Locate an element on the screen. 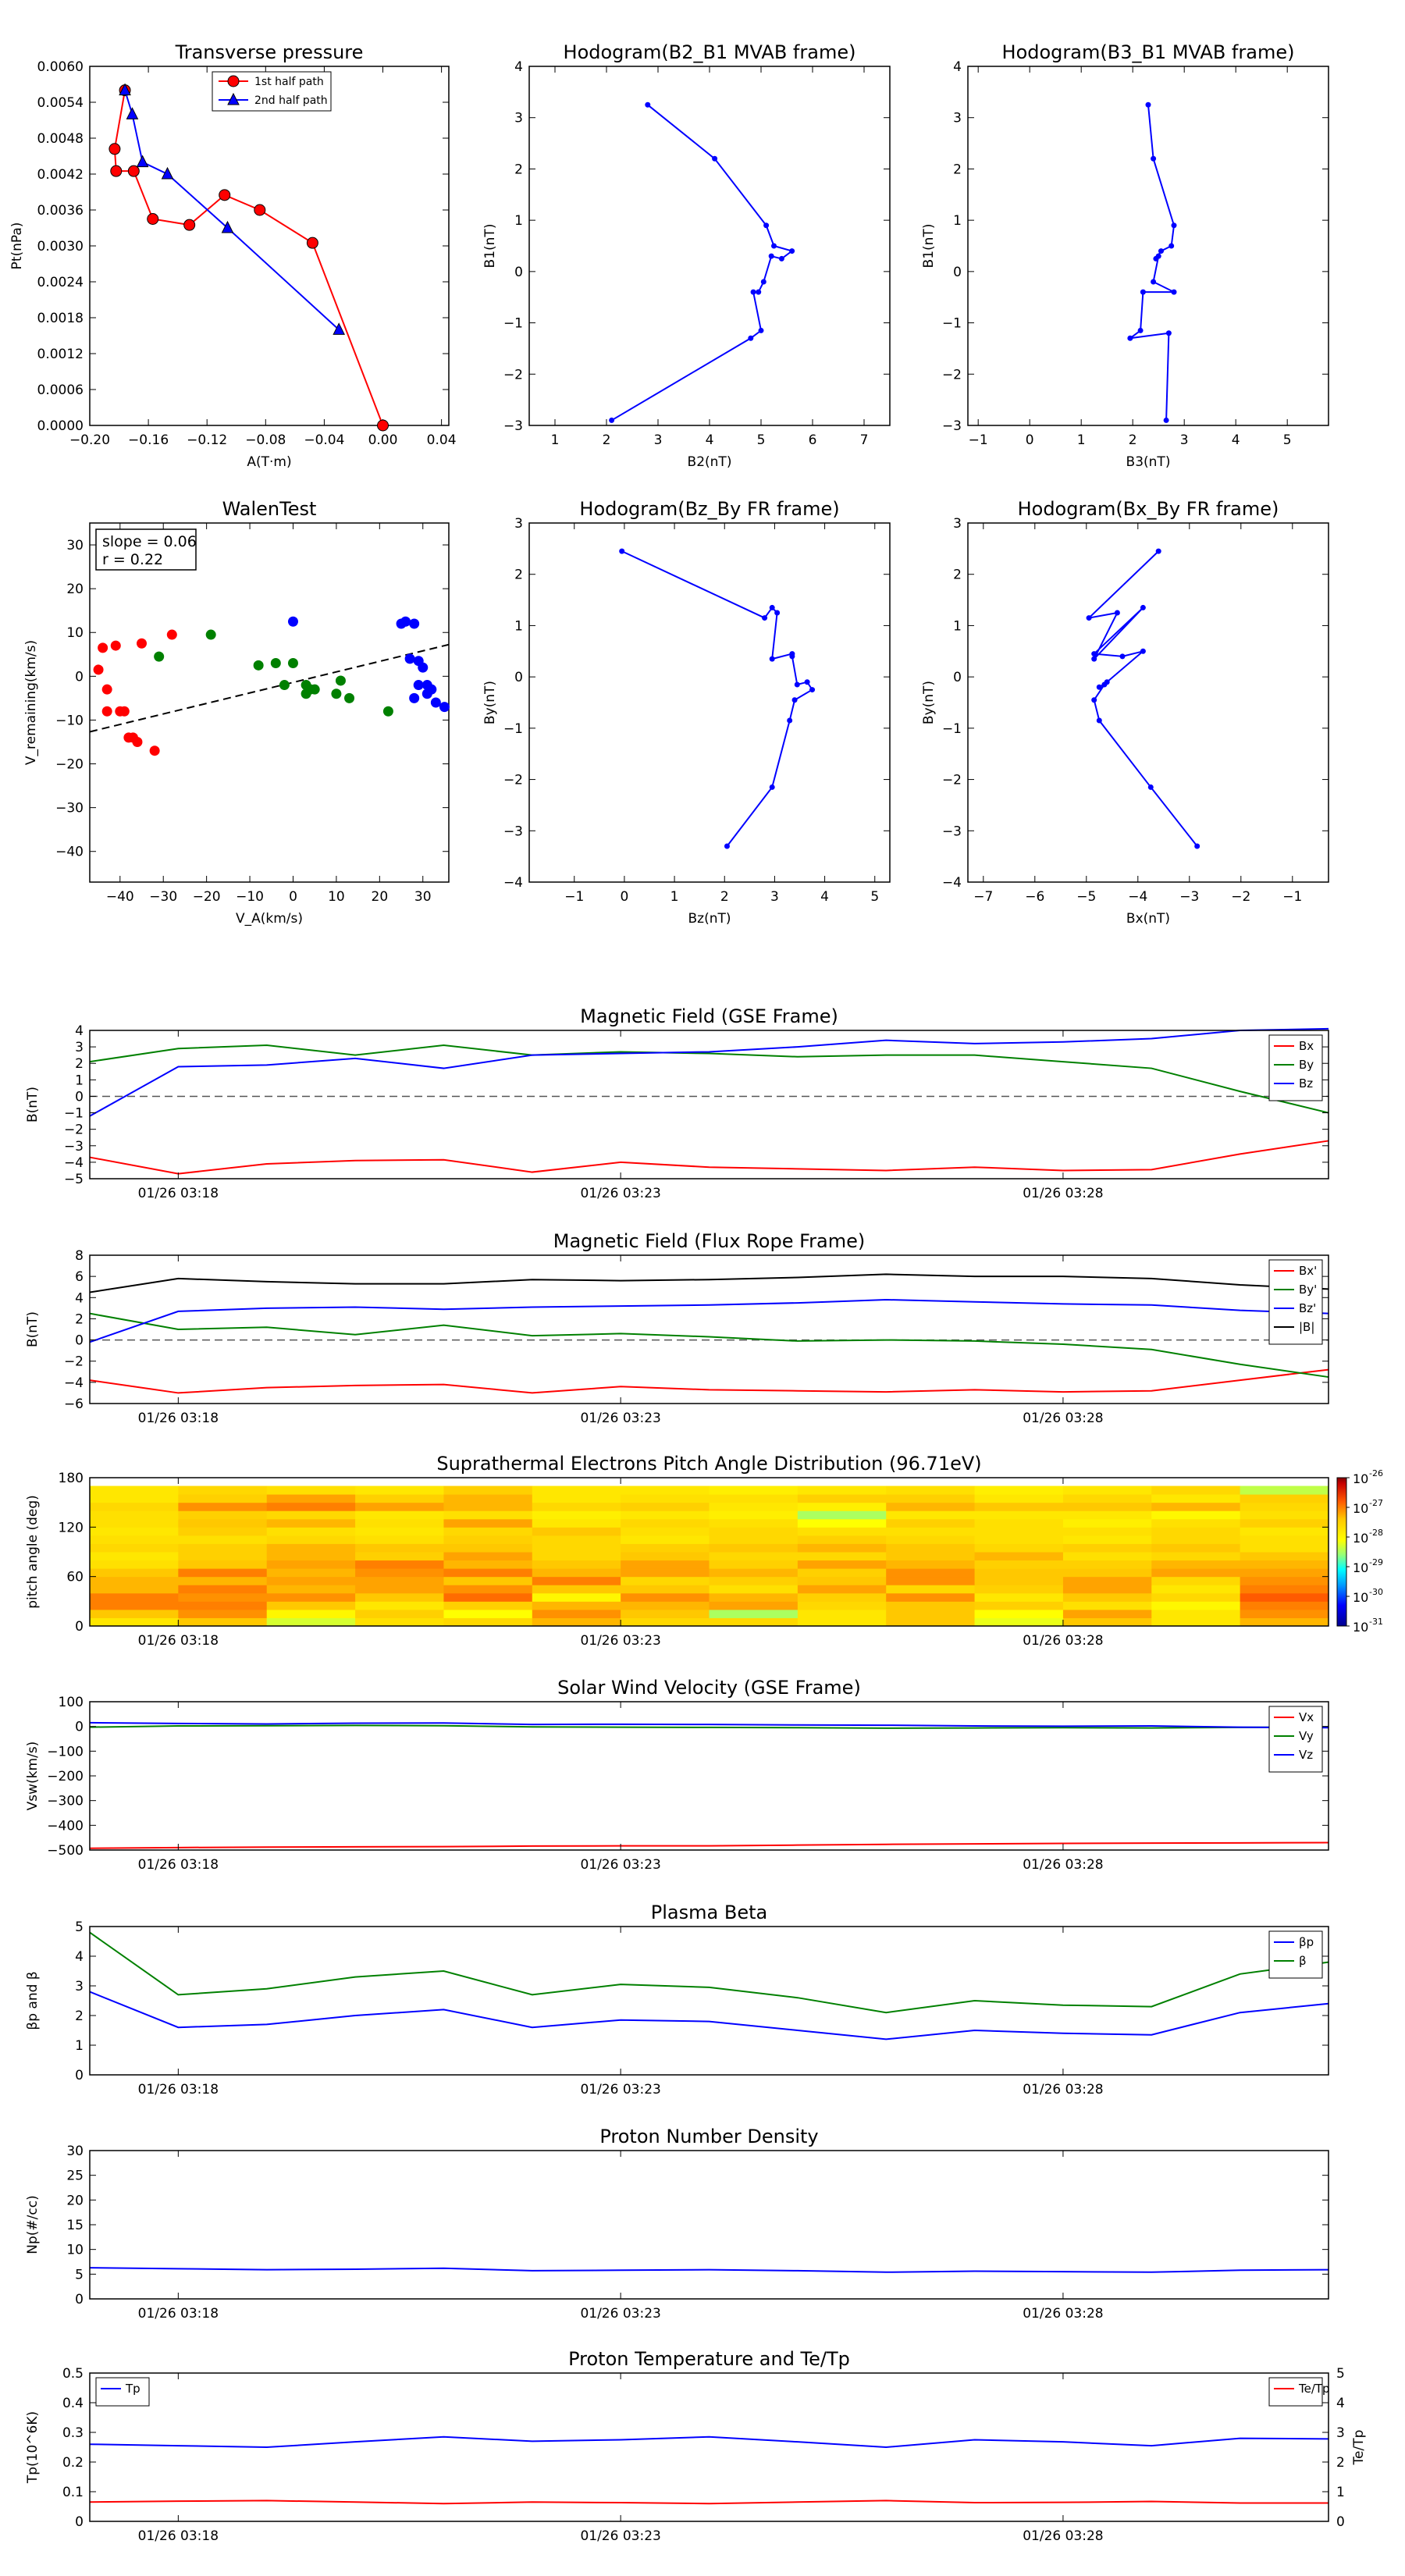 The height and width of the screenshot is (2576, 1405). x-tick-label: 20 is located at coordinates (380, 897).